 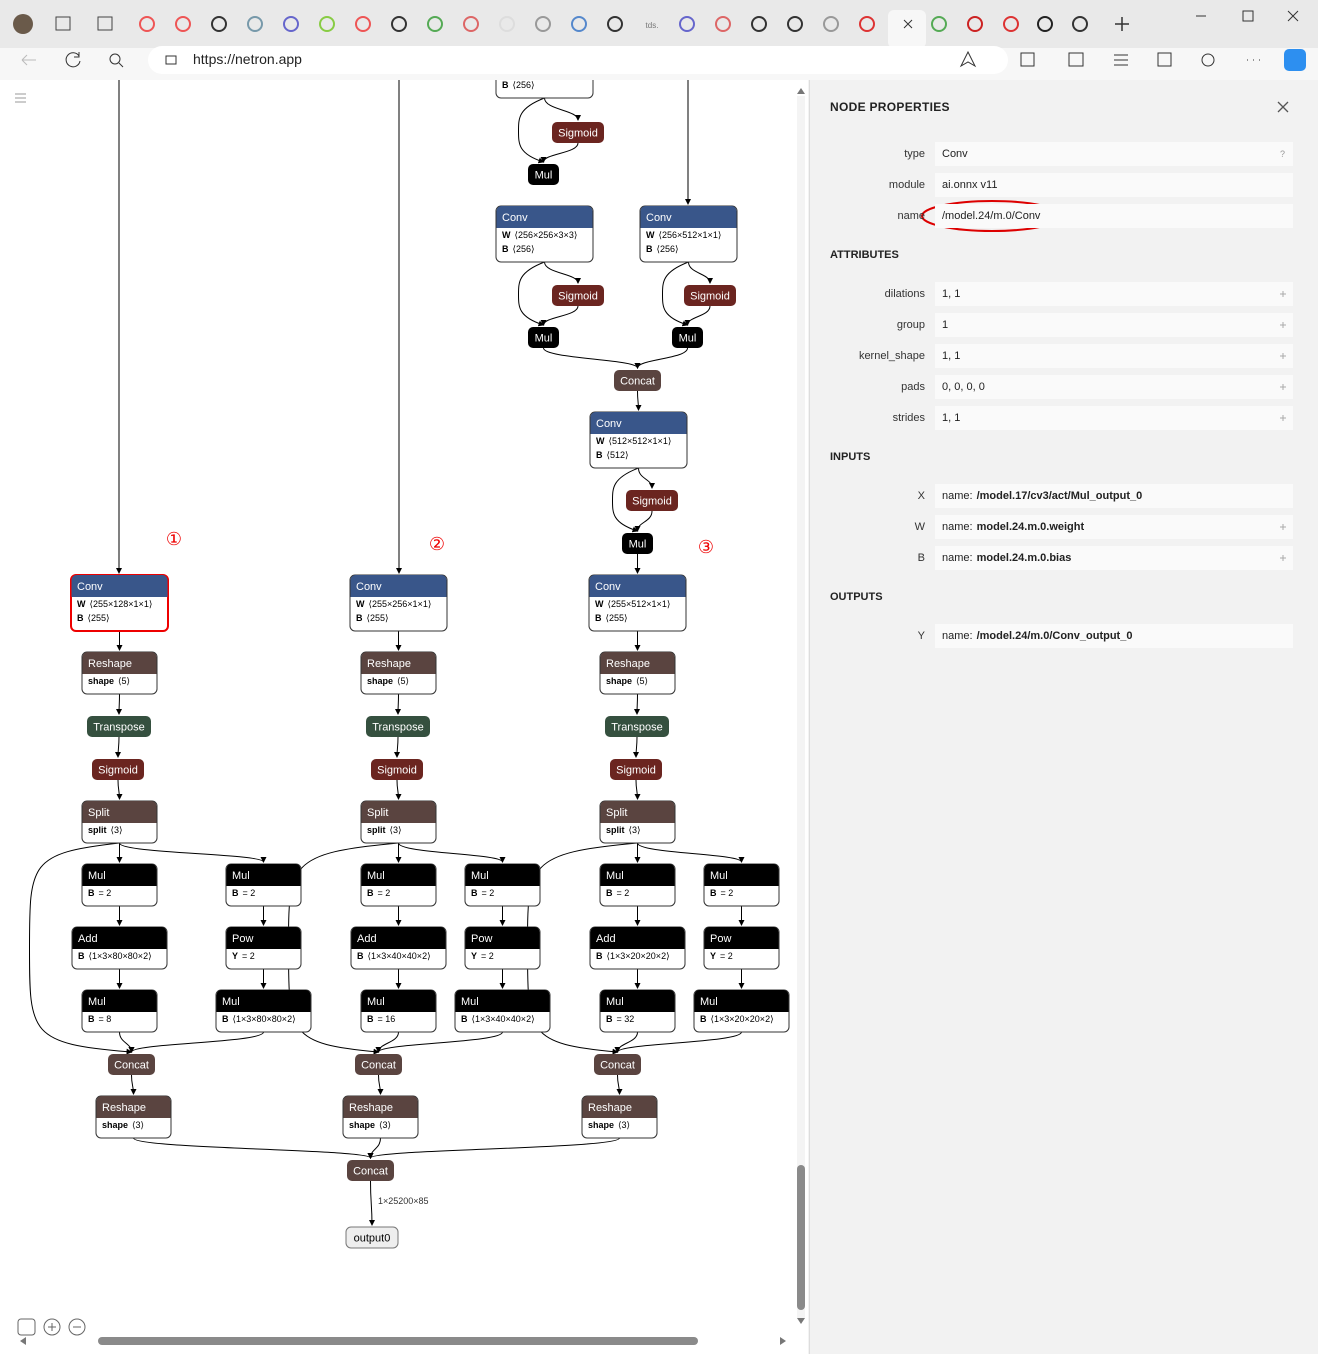 I want to click on profile-icon, so click(x=23, y=24).